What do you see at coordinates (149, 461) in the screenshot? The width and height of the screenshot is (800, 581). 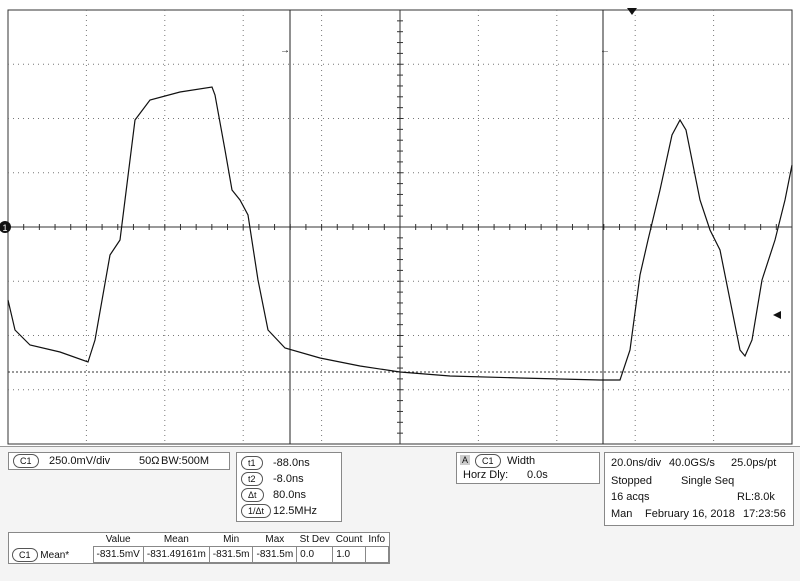 I see `impedance: 50Ω` at bounding box center [149, 461].